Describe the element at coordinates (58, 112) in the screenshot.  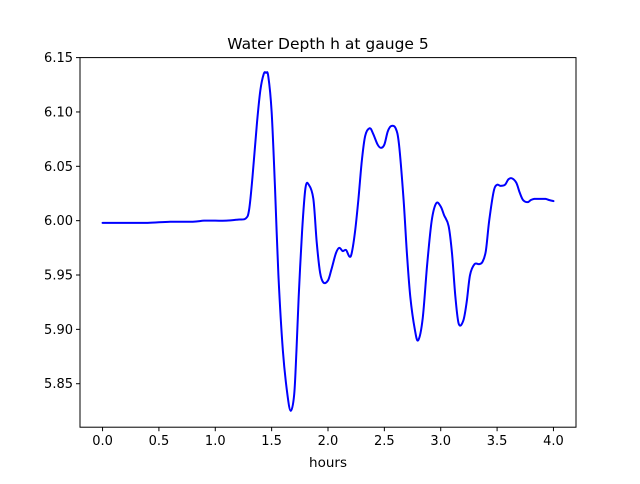
I see `y-tick-label: 6.10` at that location.